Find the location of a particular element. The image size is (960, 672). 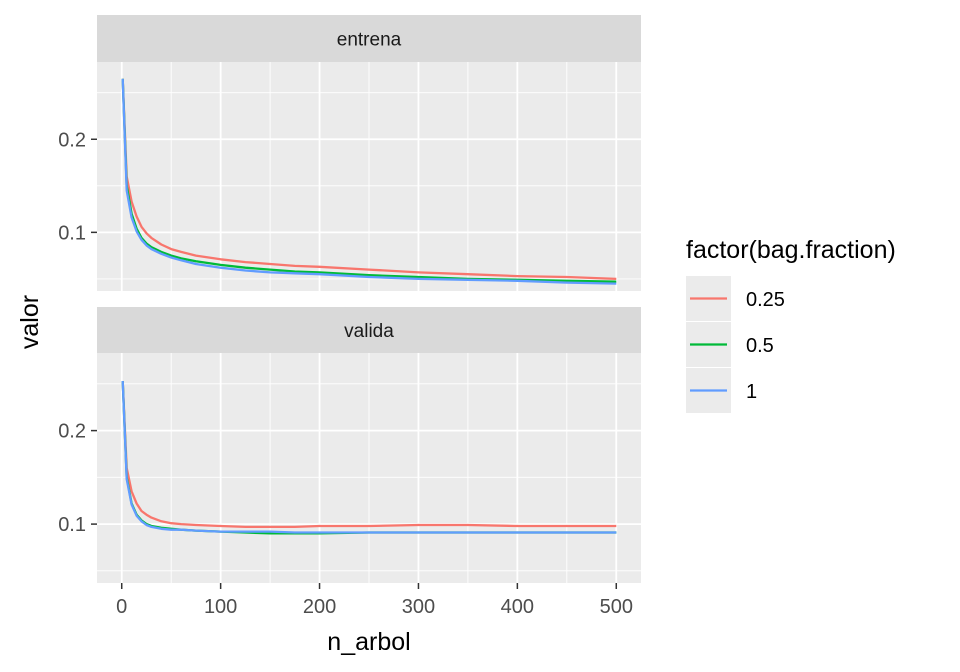

x-axis: 0 100 200 300 400 500 is located at coordinates (374, 600).